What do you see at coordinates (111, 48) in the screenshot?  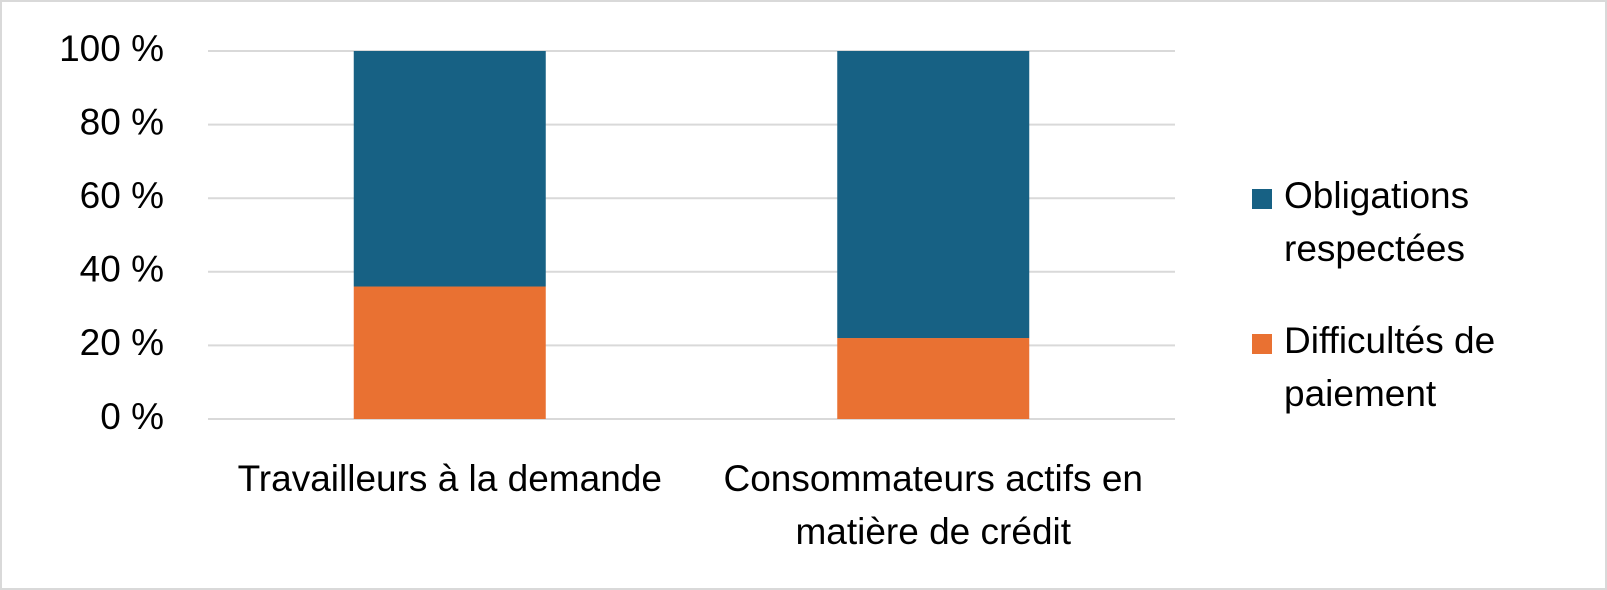 I see `y-tick-label: 100 %` at bounding box center [111, 48].